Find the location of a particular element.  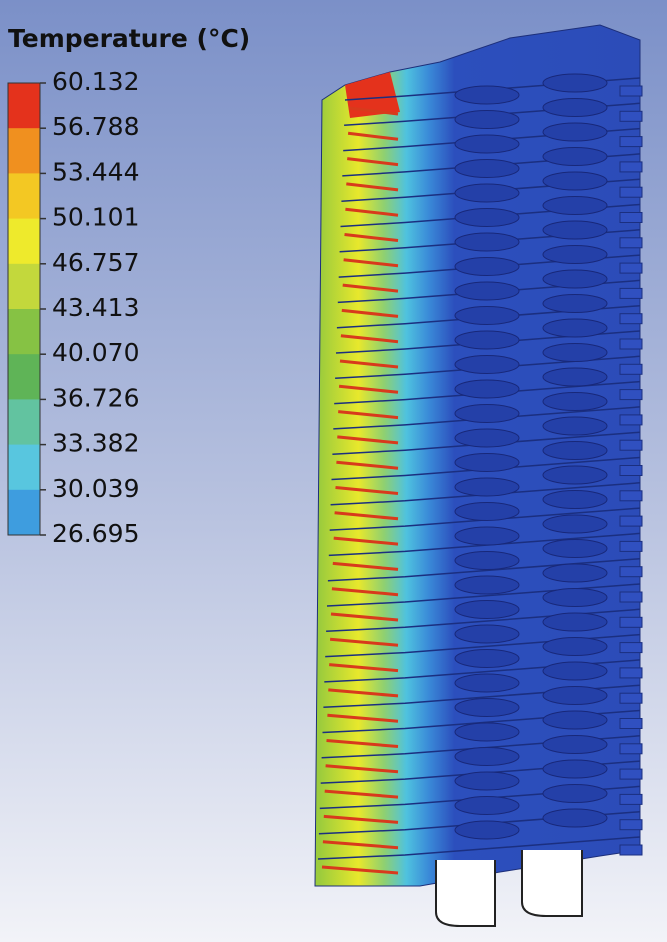

legend-label: 40.070 is located at coordinates (95, 352).